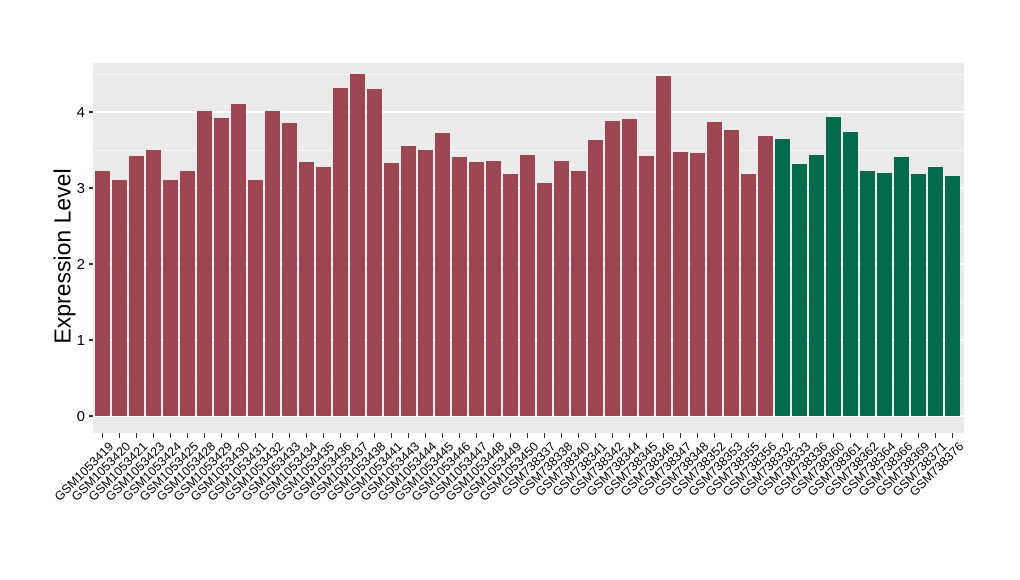 Image resolution: width=1020 pixels, height=580 pixels. I want to click on bar-GSM1053445, so click(443, 274).